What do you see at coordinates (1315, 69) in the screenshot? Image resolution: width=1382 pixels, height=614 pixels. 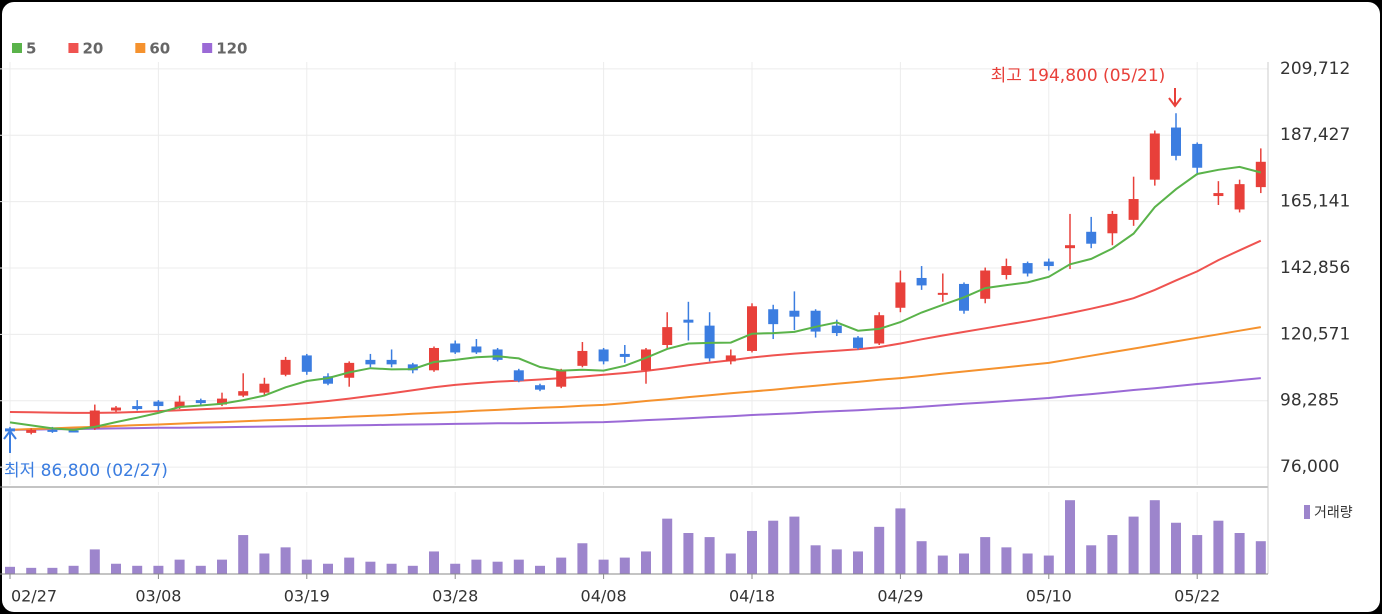 I see `y-tick-label: 209,712` at bounding box center [1315, 69].